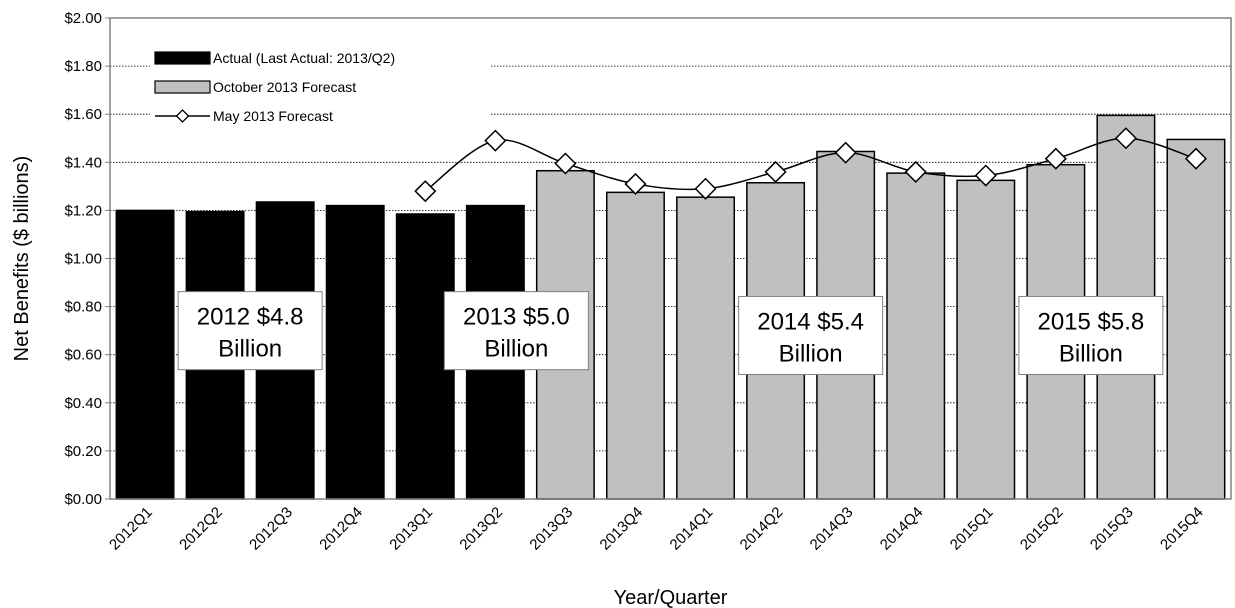  Describe the element at coordinates (83, 499) in the screenshot. I see `y-tick-label: $0.00` at that location.